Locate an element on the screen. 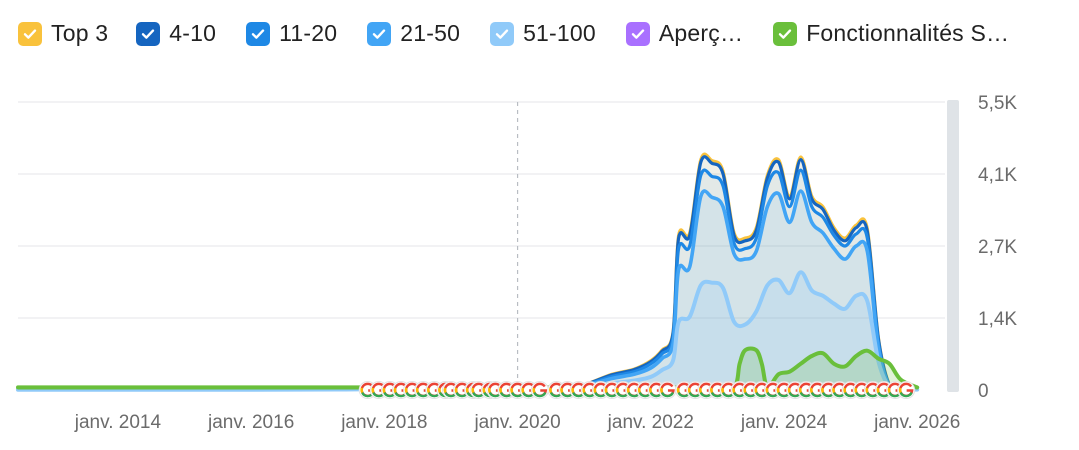 The height and width of the screenshot is (450, 1079). x-tick-label: janv. 2018 is located at coordinates (383, 422).